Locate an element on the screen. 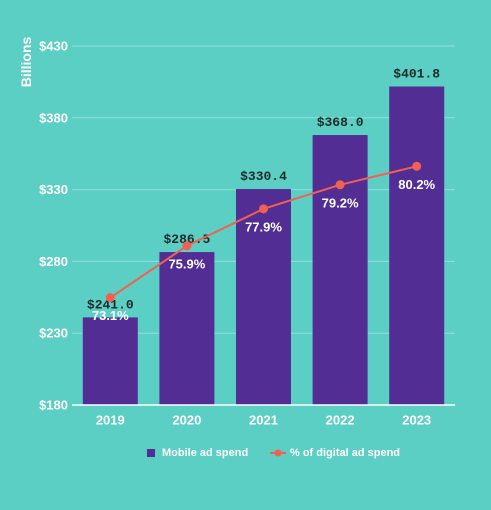 This screenshot has width=491, height=510. x-axis-ticks: 2019 2020 2021 2022 2023 is located at coordinates (263, 420).